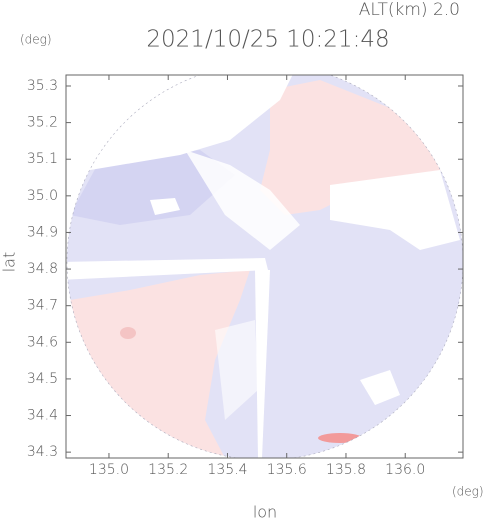  Describe the element at coordinates (42, 86) in the screenshot. I see `y-tick-label: 35.3` at that location.